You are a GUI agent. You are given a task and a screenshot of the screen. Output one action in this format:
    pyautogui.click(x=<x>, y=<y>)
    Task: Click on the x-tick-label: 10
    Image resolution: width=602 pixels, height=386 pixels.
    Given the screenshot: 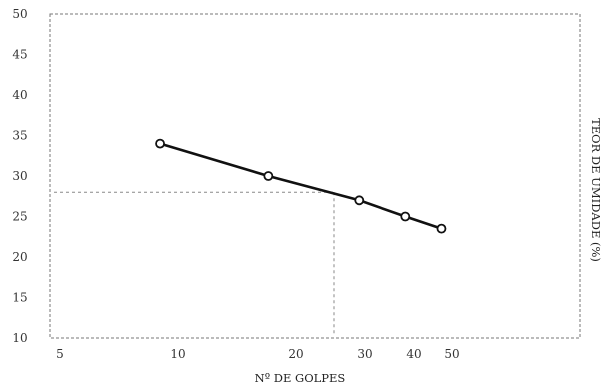 What is the action you would take?
    pyautogui.click(x=177, y=354)
    